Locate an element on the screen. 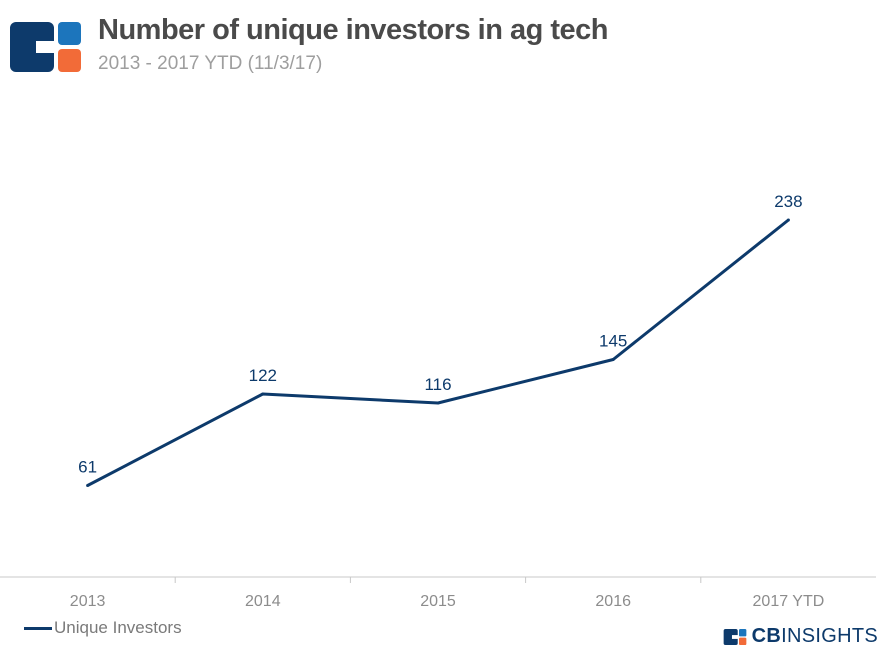 Image resolution: width=890 pixels, height=662 pixels. x-tick-label: 2015 is located at coordinates (438, 601).